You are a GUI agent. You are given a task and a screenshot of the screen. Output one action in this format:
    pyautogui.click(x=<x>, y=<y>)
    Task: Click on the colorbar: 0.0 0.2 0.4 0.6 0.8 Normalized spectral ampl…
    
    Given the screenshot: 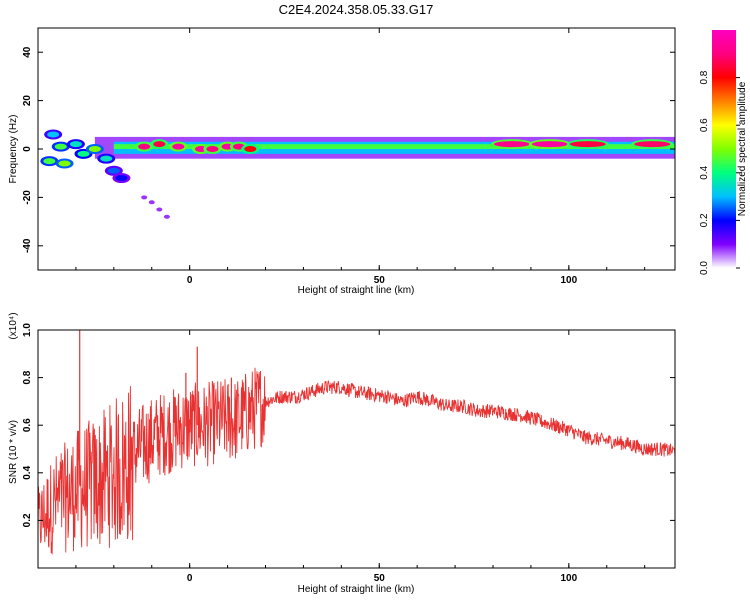 What is the action you would take?
    pyautogui.click(x=723, y=152)
    